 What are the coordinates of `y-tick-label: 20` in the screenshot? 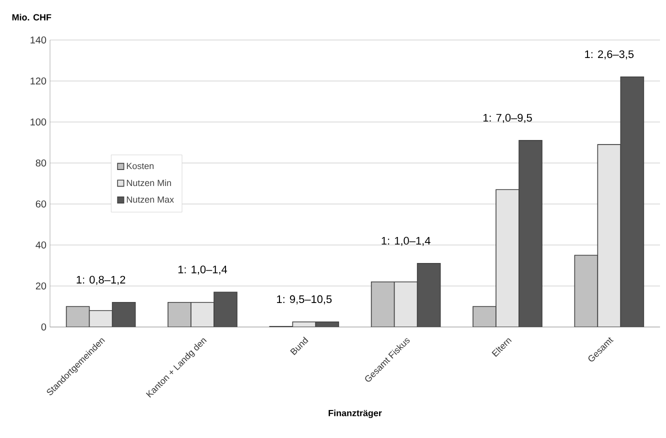 It's located at (41, 286).